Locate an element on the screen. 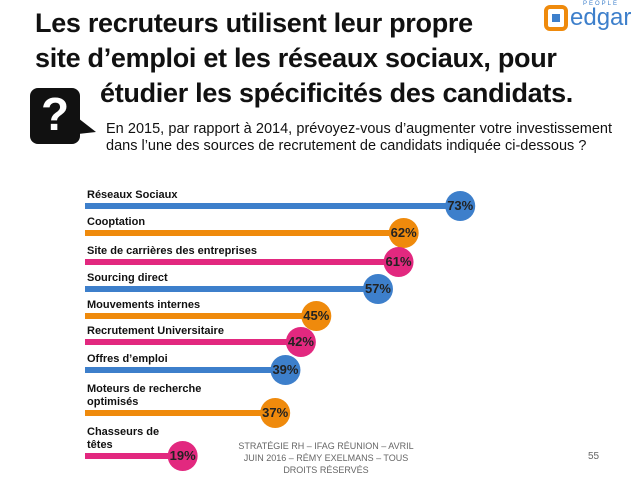  value-label: 57% is located at coordinates (377, 288).